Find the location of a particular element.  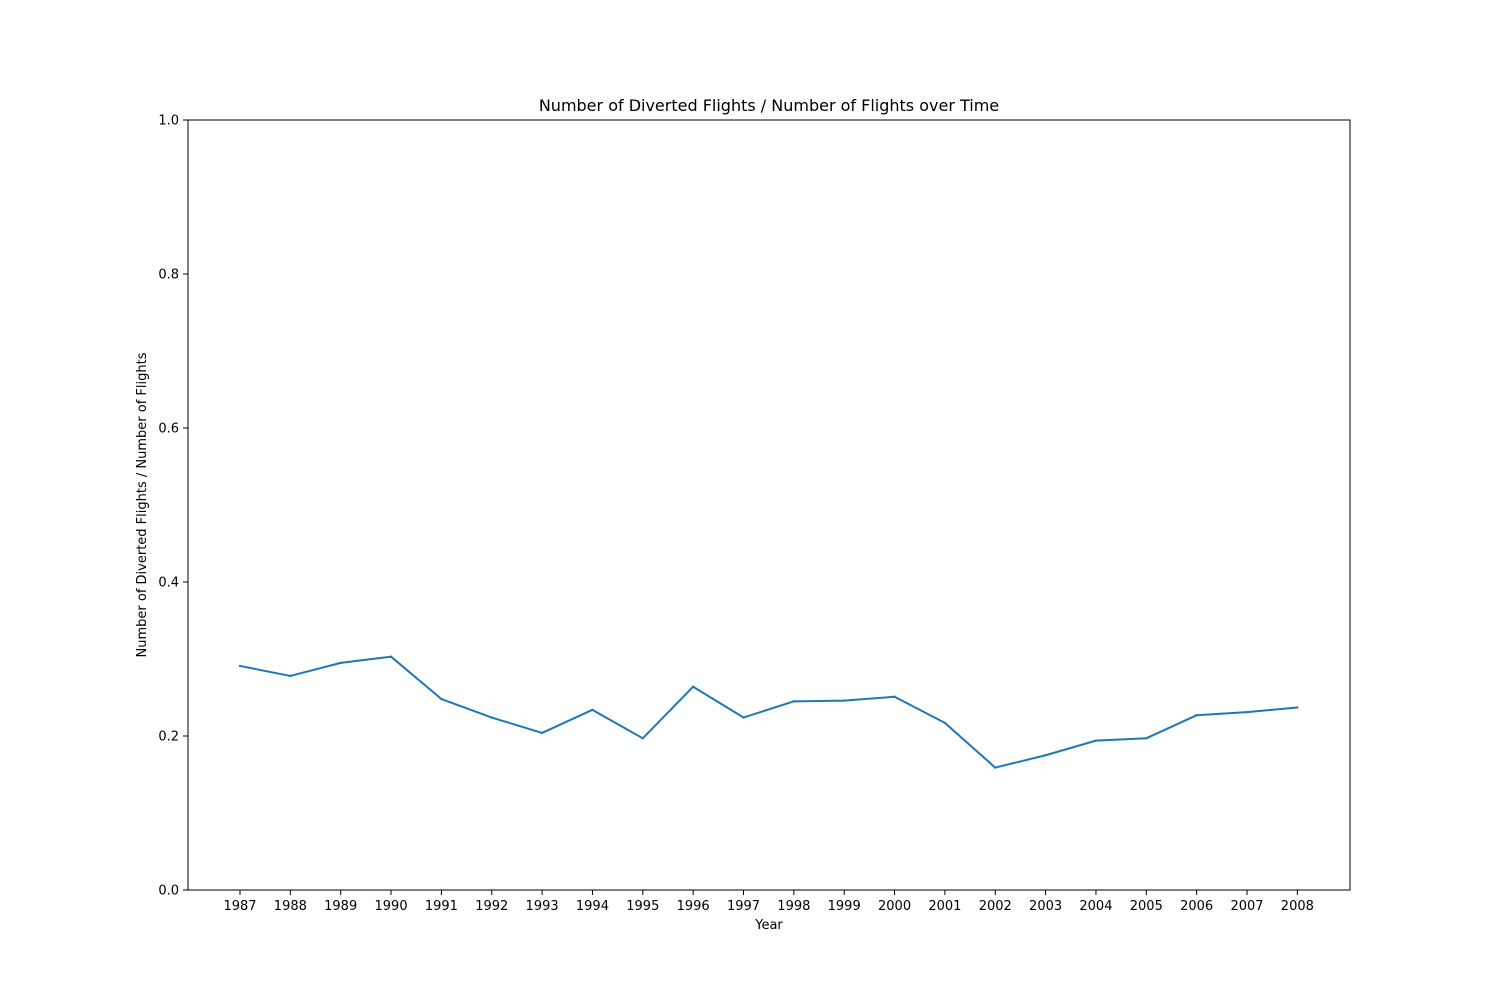

x-tick-label: 2007 is located at coordinates (1246, 906).